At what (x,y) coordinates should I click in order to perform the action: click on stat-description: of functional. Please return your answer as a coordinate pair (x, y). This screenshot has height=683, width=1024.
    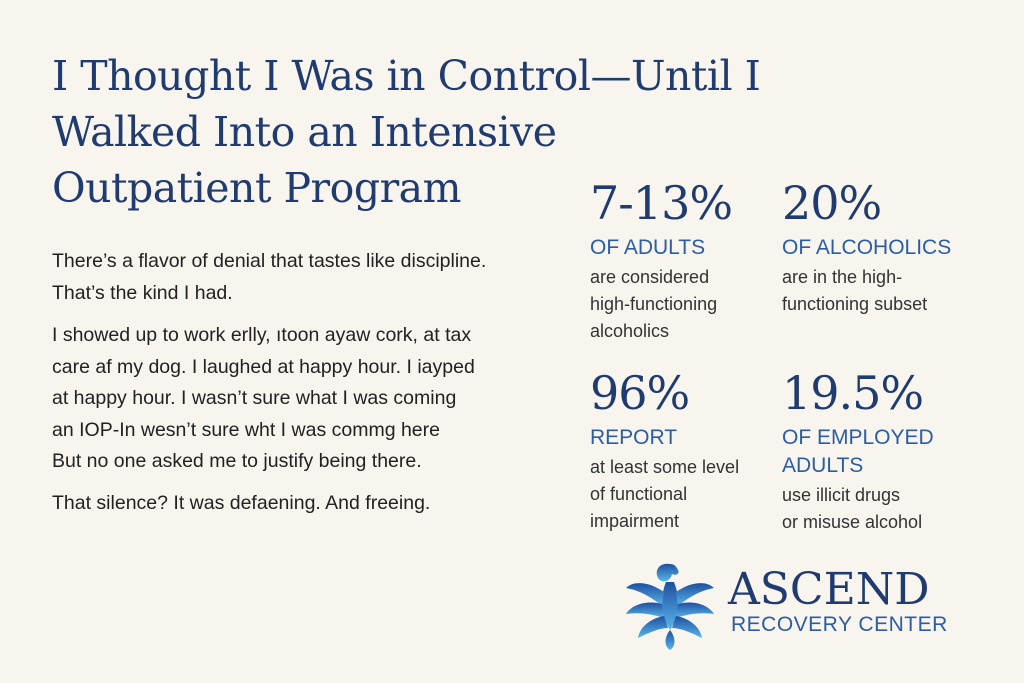
    Looking at the image, I should click on (639, 494).